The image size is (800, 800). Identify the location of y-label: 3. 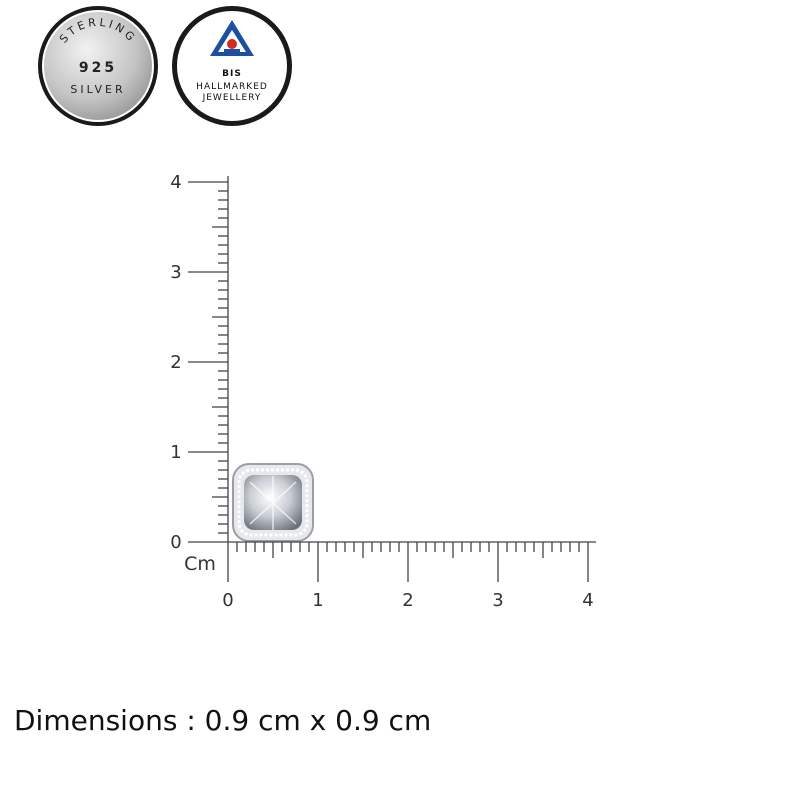
(175, 272).